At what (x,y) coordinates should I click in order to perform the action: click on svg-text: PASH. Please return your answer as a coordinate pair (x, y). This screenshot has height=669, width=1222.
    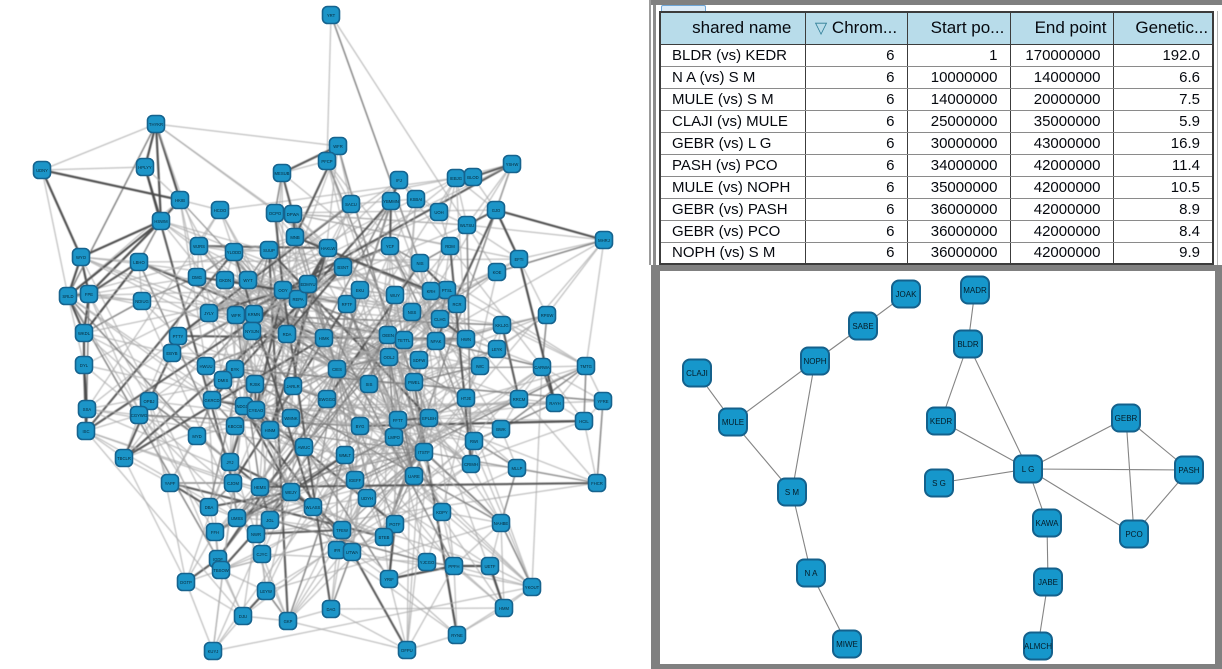
    Looking at the image, I should click on (1188, 470).